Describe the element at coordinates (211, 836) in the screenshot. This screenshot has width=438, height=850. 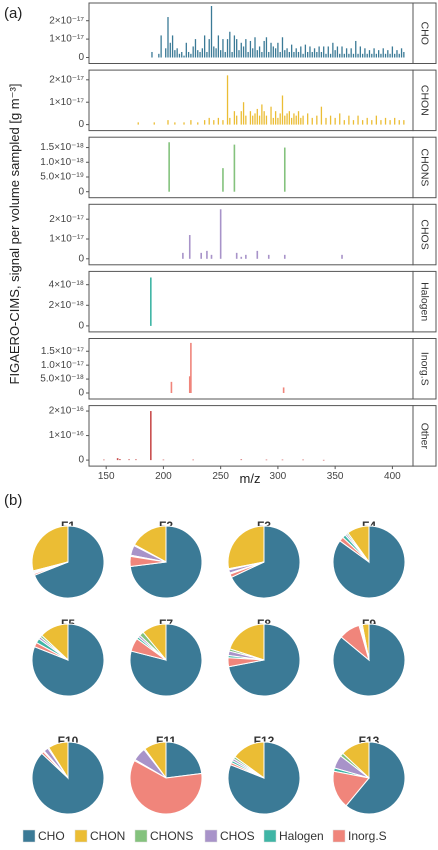
I see `legend-swatch` at that location.